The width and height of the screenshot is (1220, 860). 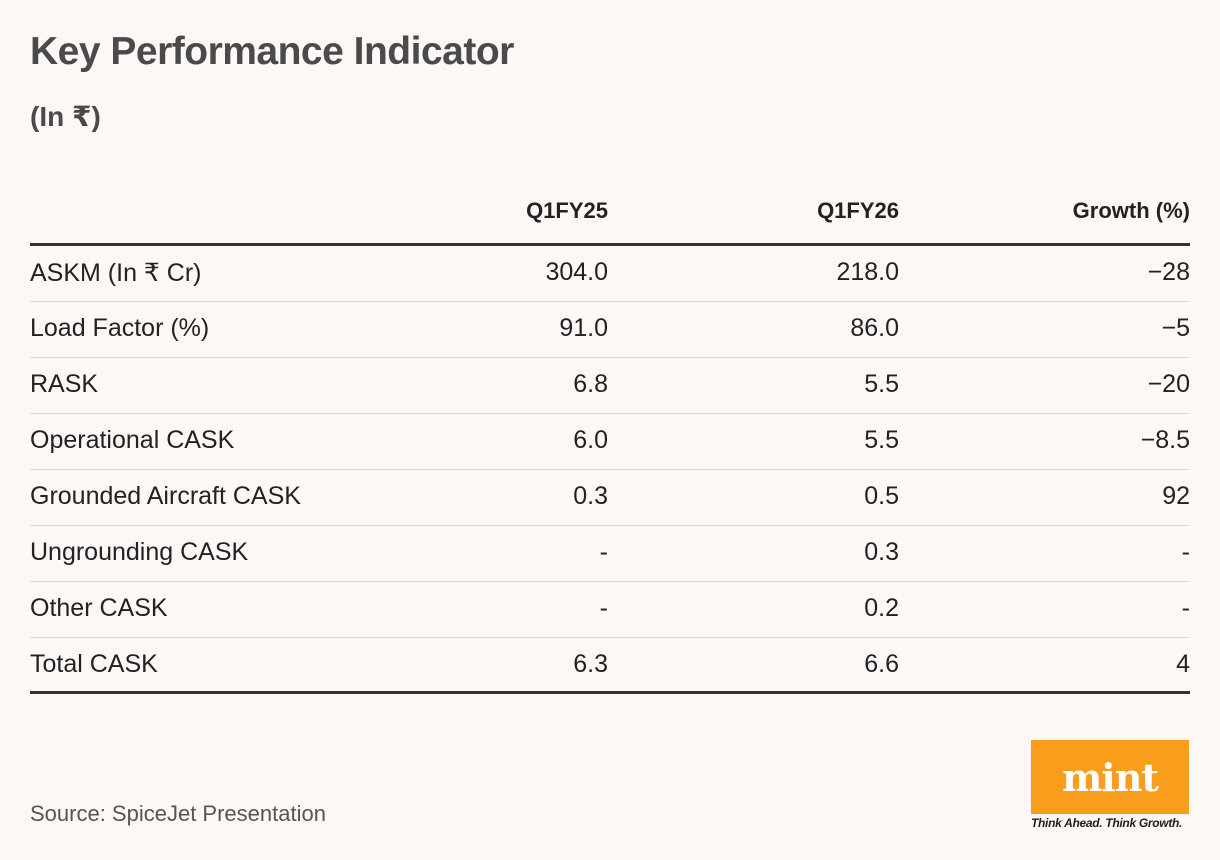 What do you see at coordinates (583, 328) in the screenshot?
I see `cell-q1fy25: 91.0` at bounding box center [583, 328].